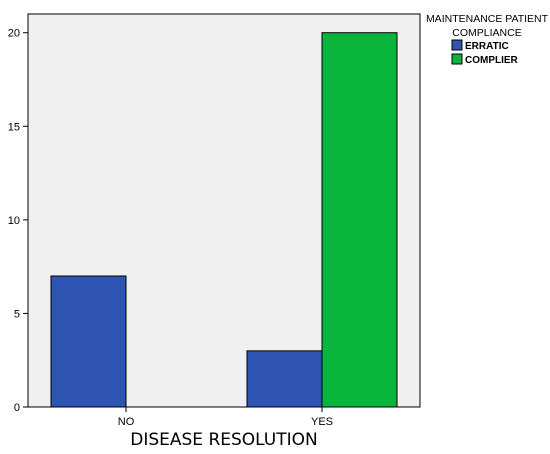  What do you see at coordinates (359, 220) in the screenshot?
I see `bar-complier-yes` at bounding box center [359, 220].